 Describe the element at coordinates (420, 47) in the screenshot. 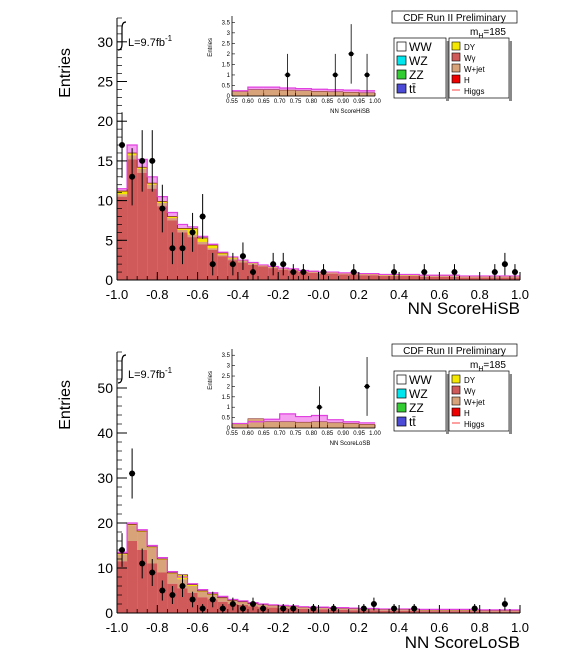

I see `legend-label: WW` at that location.